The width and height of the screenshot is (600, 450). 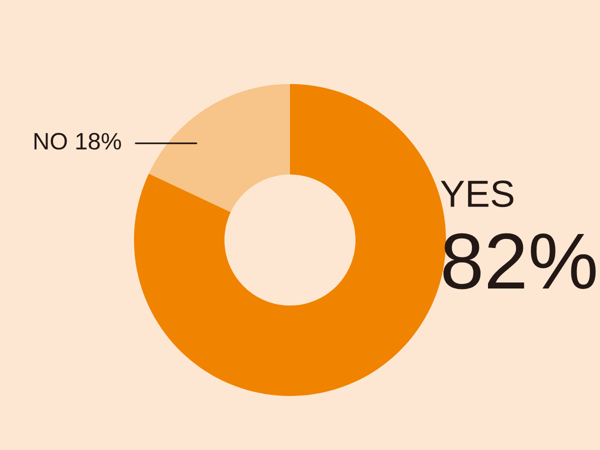 What do you see at coordinates (519, 261) in the screenshot?
I see `data-label: 82%` at bounding box center [519, 261].